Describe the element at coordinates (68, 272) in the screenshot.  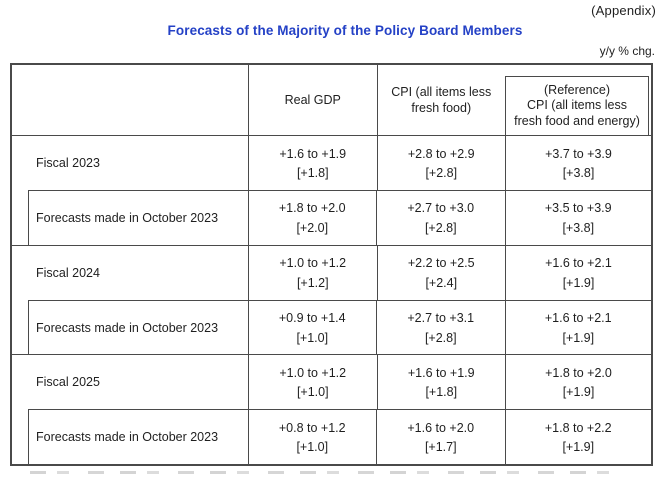
I see `fiscal-year-label: Fiscal 2024` at that location.